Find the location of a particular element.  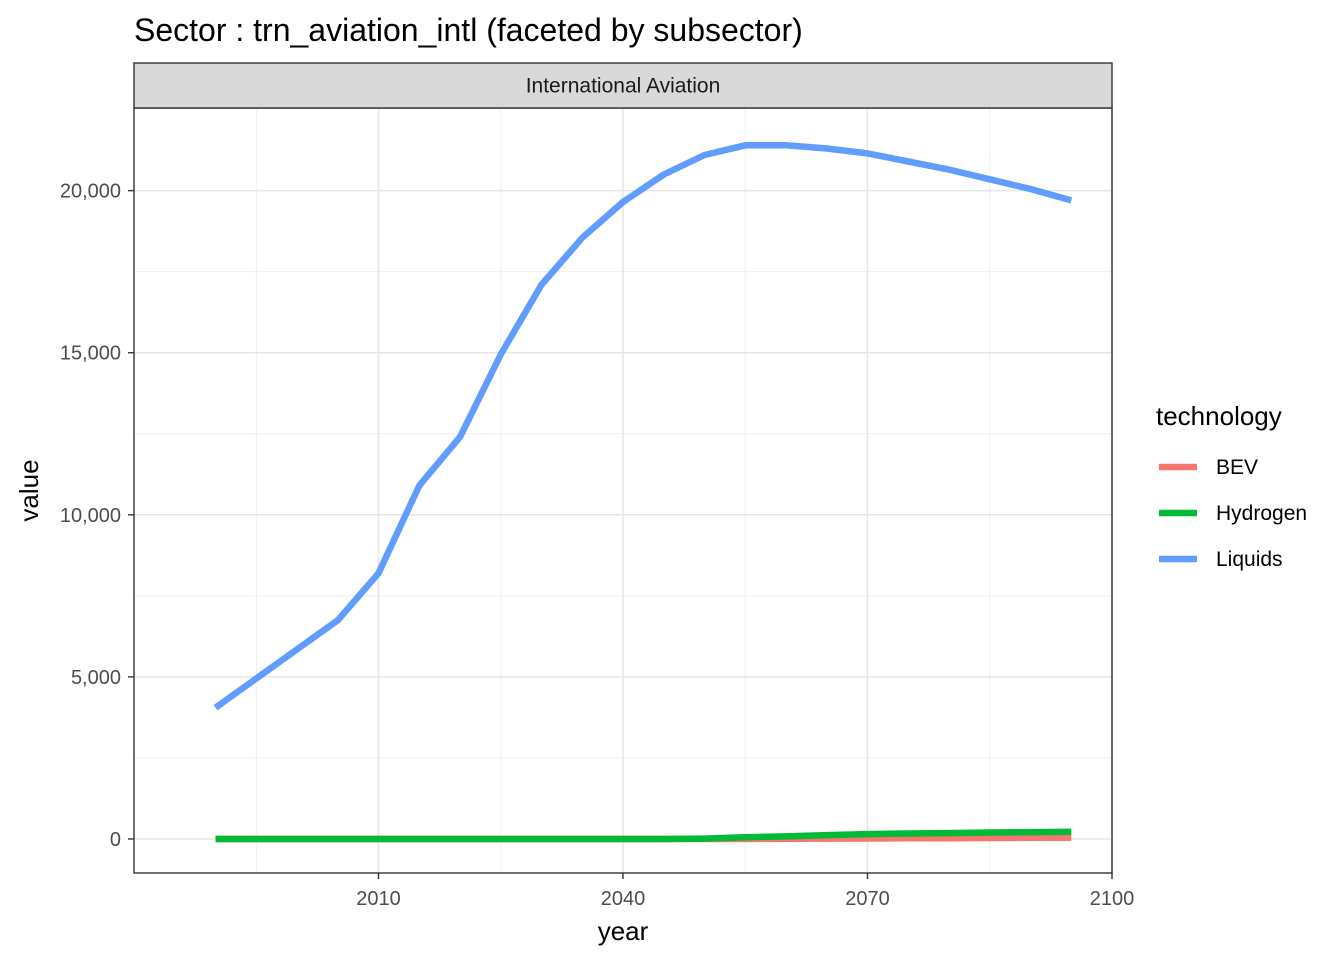

legend-label-bev: BEV is located at coordinates (1237, 467).